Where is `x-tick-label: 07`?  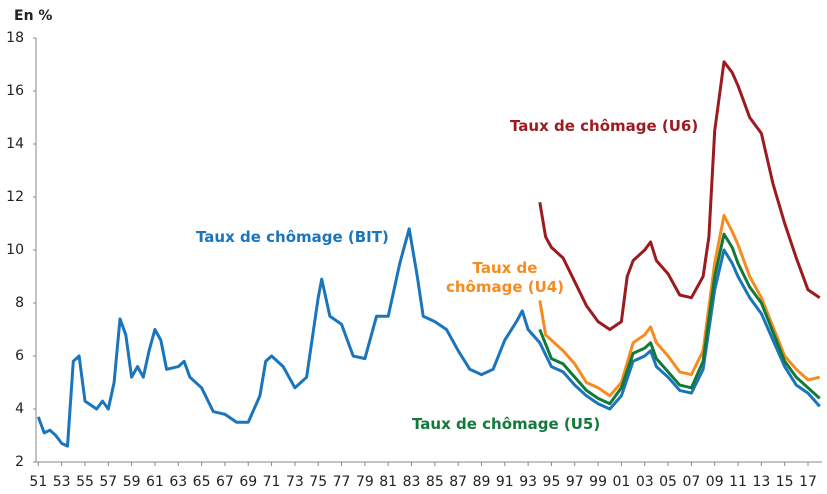 x-tick-label: 07 is located at coordinates (691, 482).